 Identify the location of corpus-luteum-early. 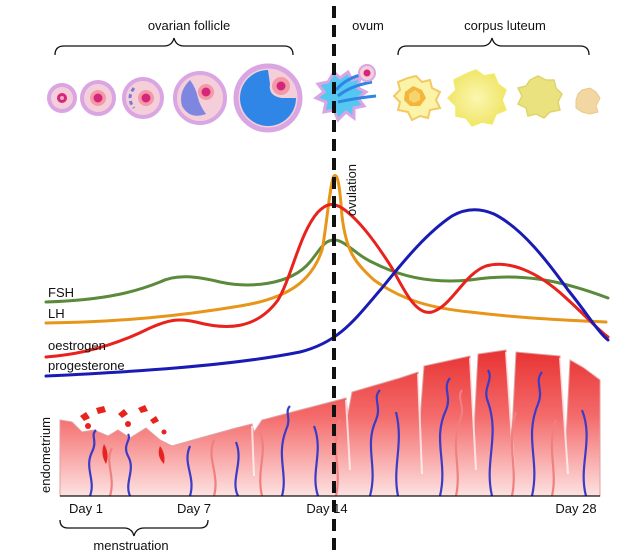
(417, 98).